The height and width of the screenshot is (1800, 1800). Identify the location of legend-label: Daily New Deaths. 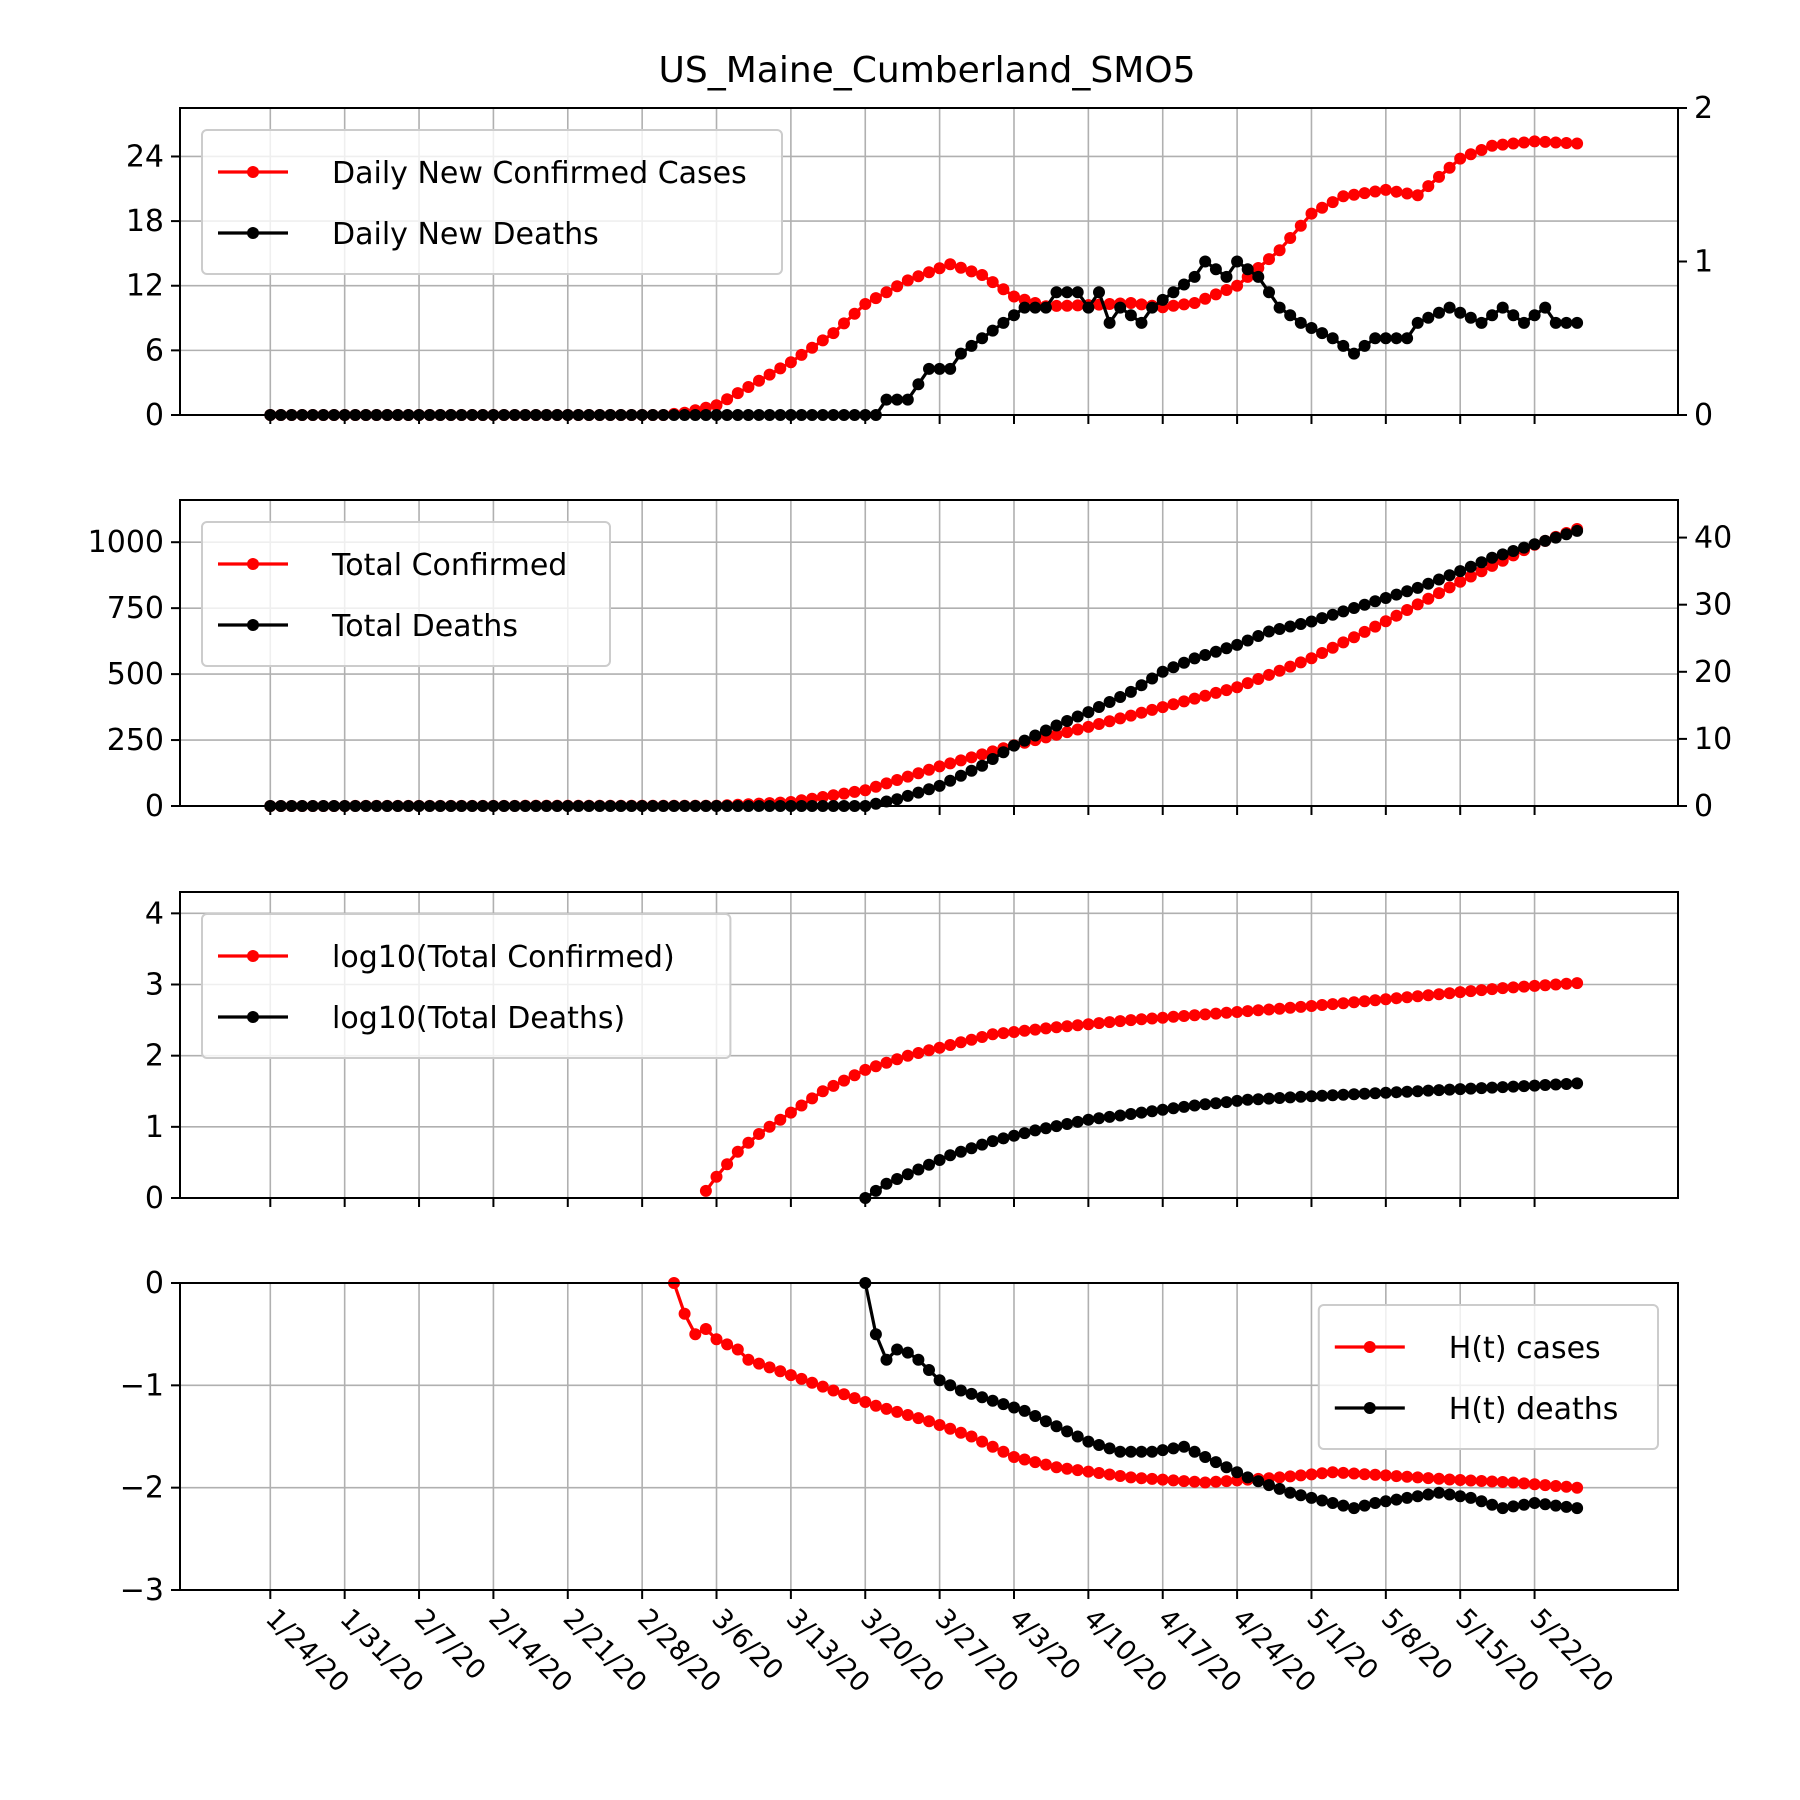
(465, 234).